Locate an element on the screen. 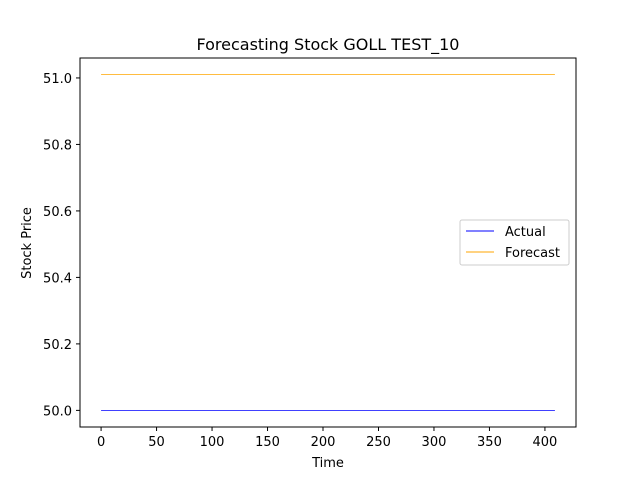 The width and height of the screenshot is (640, 480). y-tick-label: 50.6 is located at coordinates (57, 212).